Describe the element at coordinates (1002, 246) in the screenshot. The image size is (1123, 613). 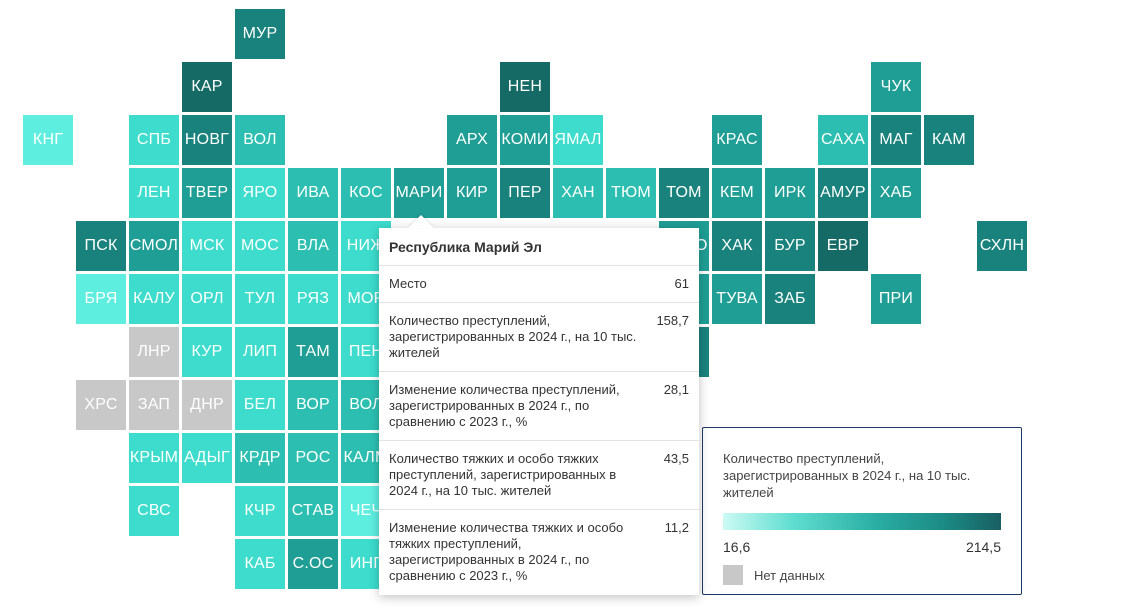
I see `region-tile: СХЛН` at that location.